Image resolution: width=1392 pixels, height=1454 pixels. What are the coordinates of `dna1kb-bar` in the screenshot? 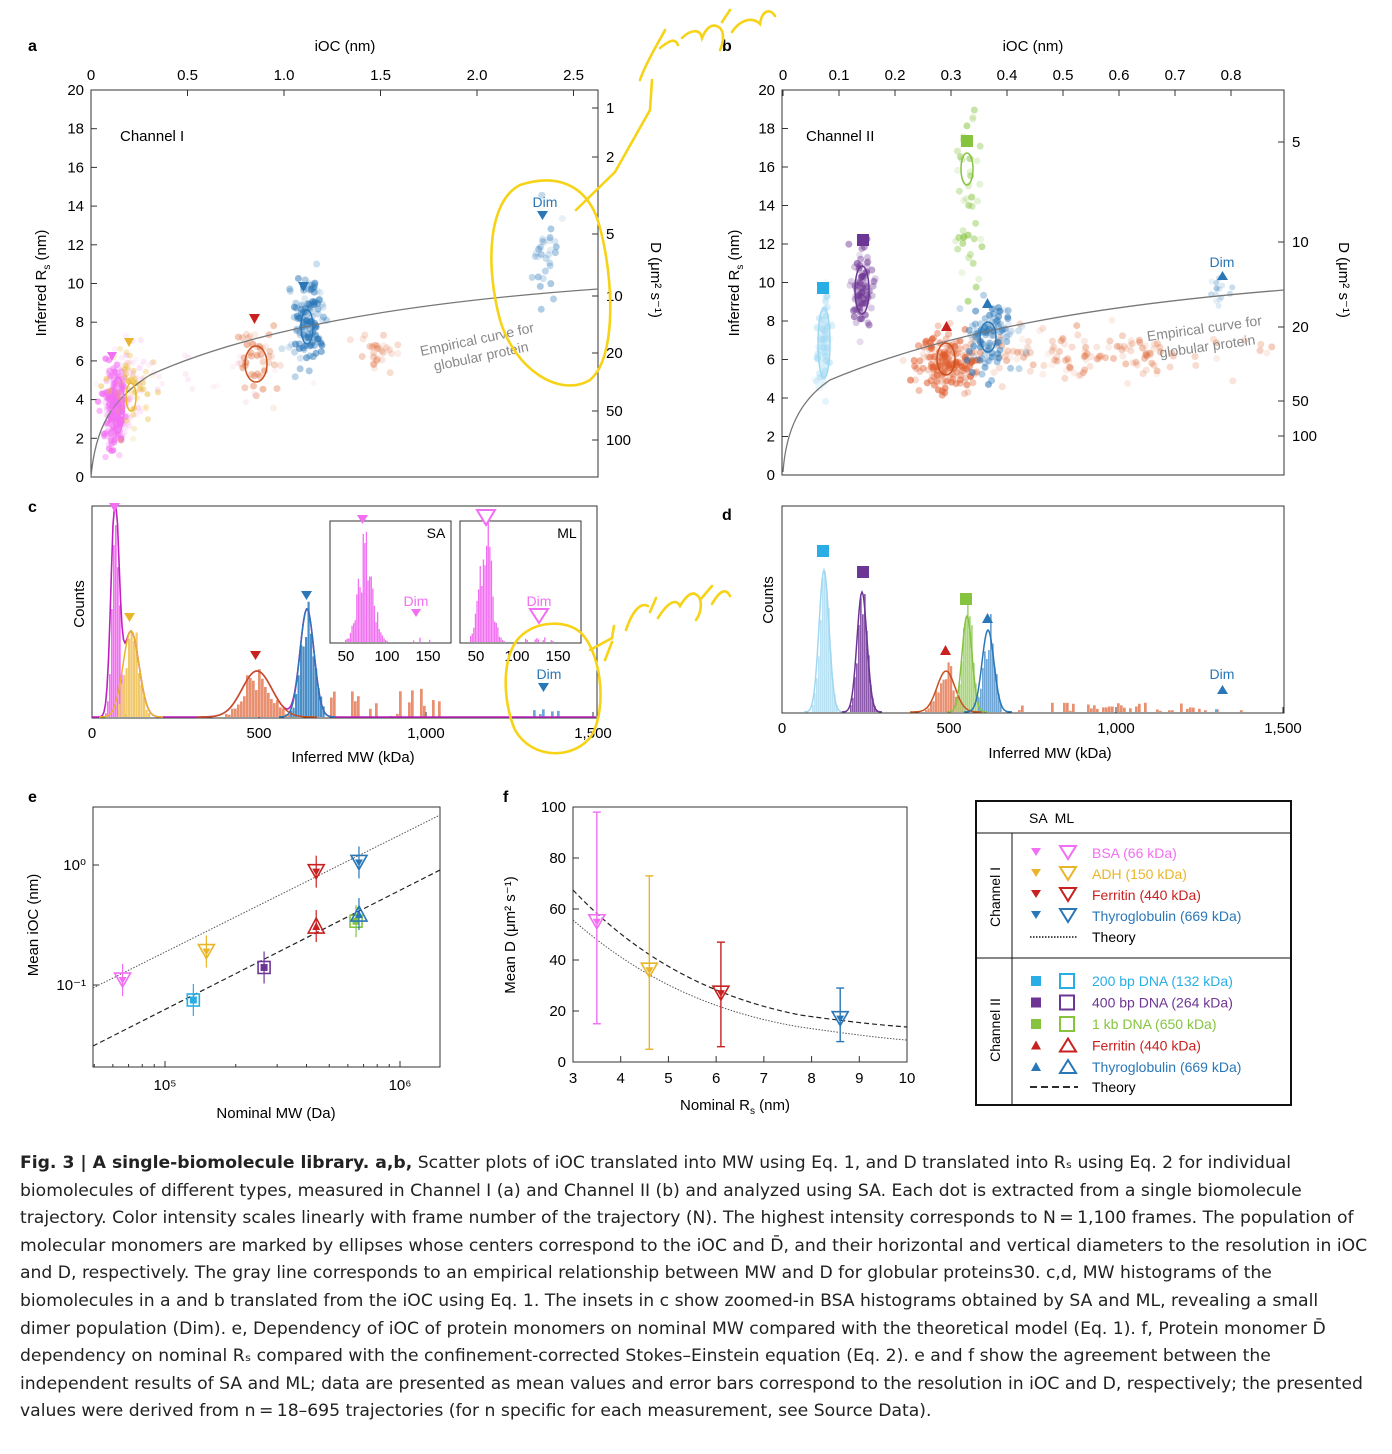 It's located at (964, 669).